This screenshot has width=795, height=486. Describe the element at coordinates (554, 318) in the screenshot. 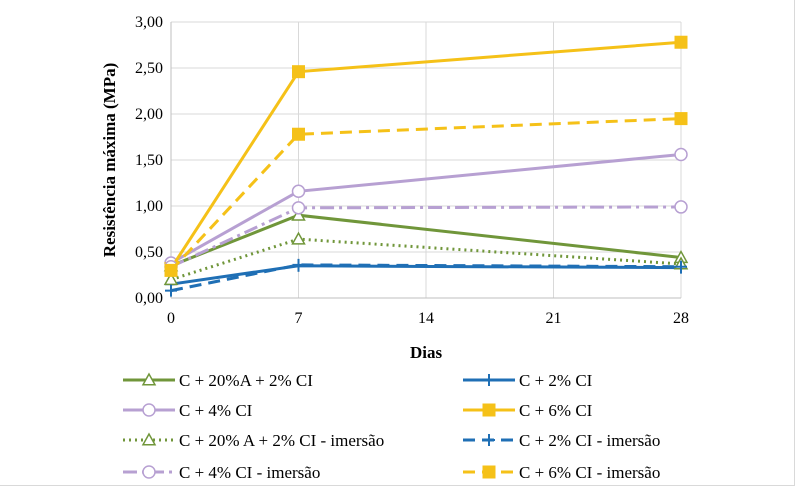

I see `x-tick-label: 21` at that location.